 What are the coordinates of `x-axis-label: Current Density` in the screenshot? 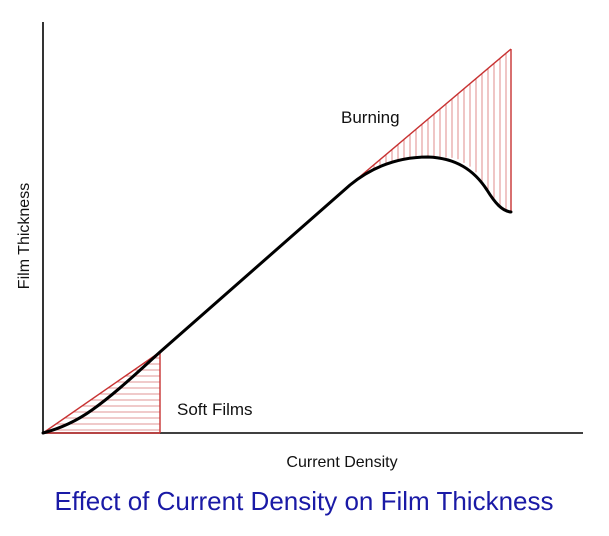 It's located at (341, 462).